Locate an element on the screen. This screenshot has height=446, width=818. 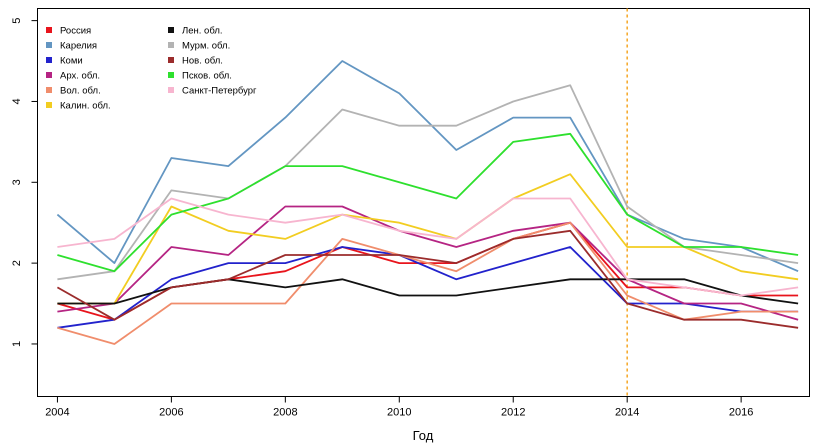
legend-label-4: Арх. обл. is located at coordinates (80, 76).